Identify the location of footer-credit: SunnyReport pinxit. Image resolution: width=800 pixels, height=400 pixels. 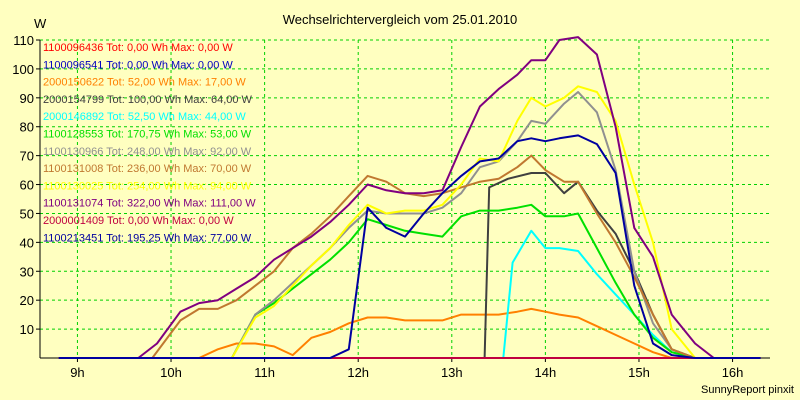
(747, 390).